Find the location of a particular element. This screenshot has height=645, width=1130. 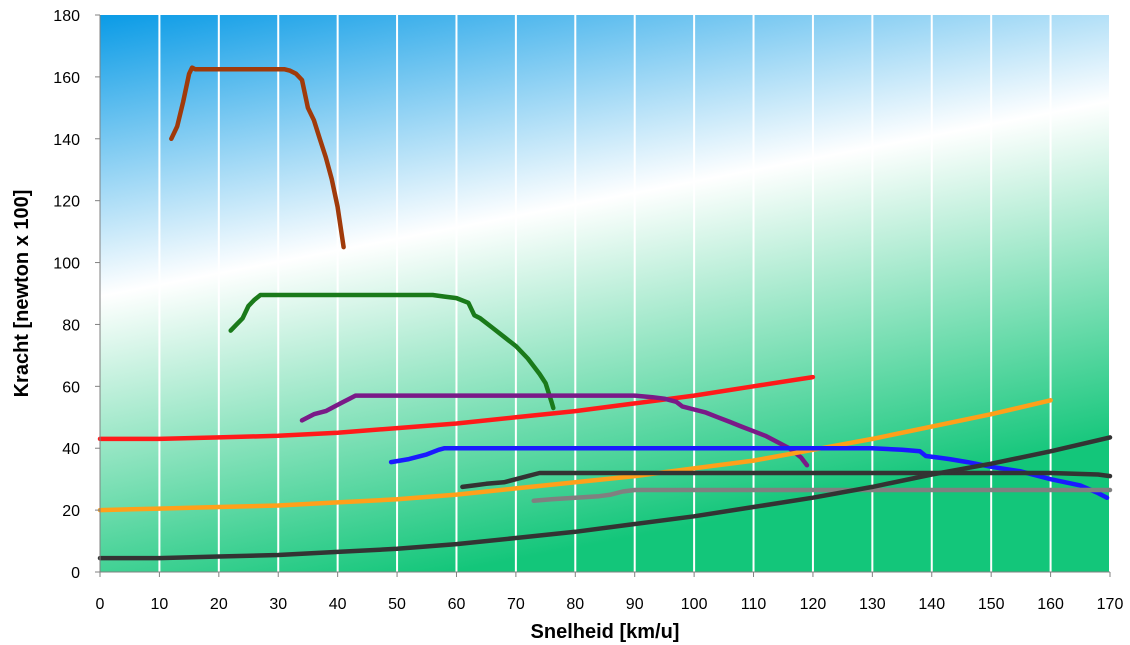

x-tick-label: 170 is located at coordinates (1110, 604).